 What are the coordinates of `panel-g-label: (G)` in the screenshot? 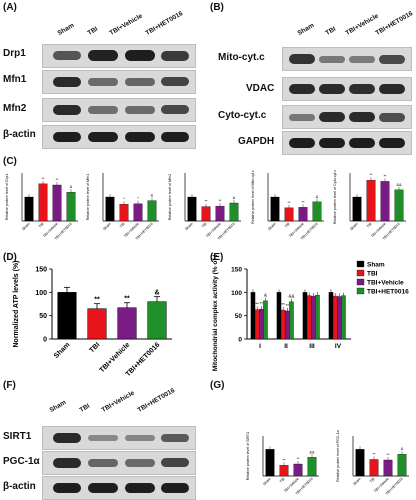 It's located at (217, 385).